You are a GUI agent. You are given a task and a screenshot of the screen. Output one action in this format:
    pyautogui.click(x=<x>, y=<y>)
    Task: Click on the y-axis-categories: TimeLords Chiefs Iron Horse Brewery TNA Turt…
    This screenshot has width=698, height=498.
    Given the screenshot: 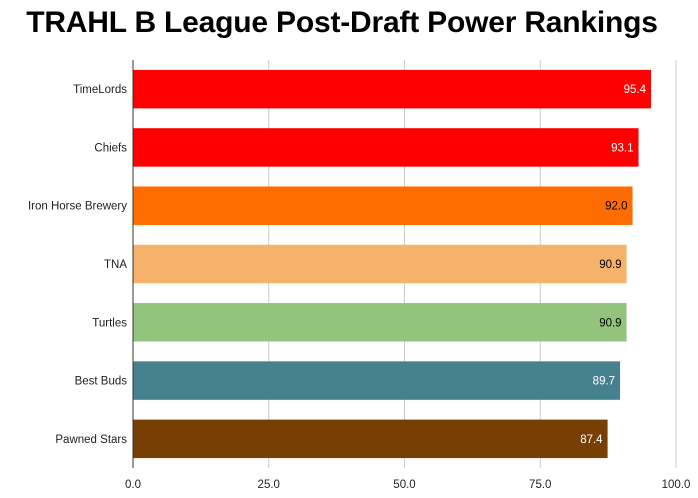 What is the action you would take?
    pyautogui.click(x=77, y=265)
    